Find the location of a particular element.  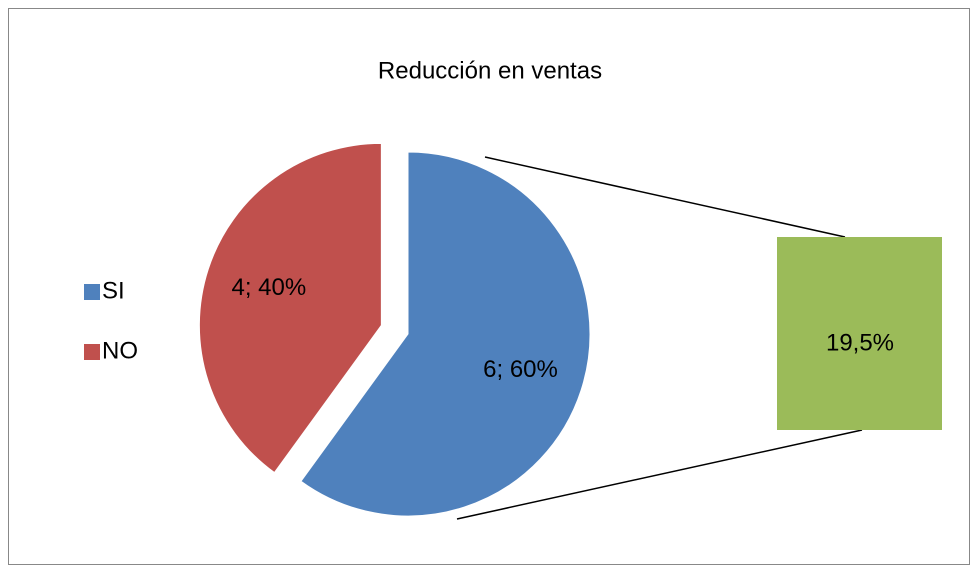

secondary-bar is located at coordinates (859, 333).